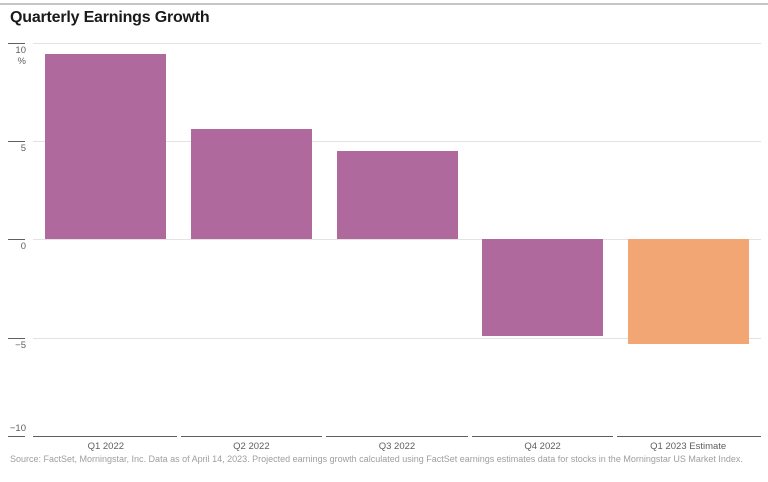 Image resolution: width=768 pixels, height=482 pixels. Describe the element at coordinates (543, 287) in the screenshot. I see `bar-q4-2022` at that location.